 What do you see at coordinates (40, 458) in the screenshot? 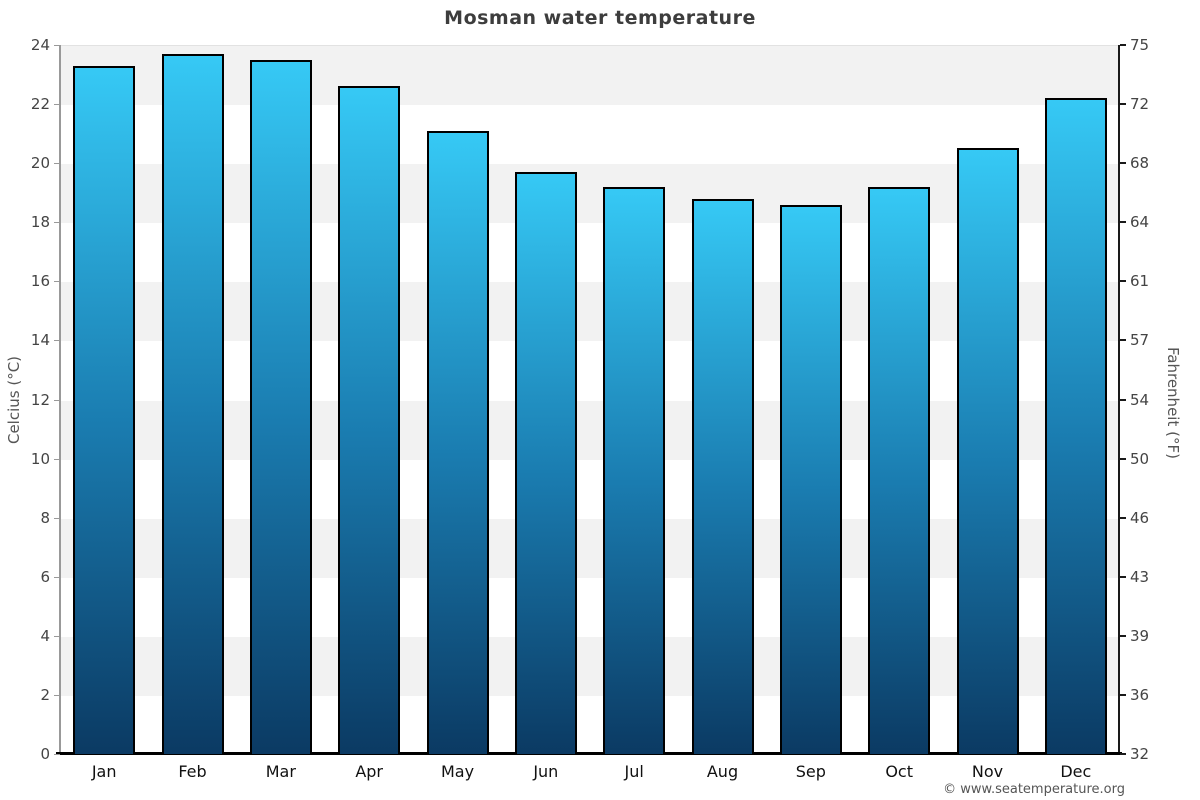
I see `celsius-tick-label: 10` at bounding box center [40, 458].